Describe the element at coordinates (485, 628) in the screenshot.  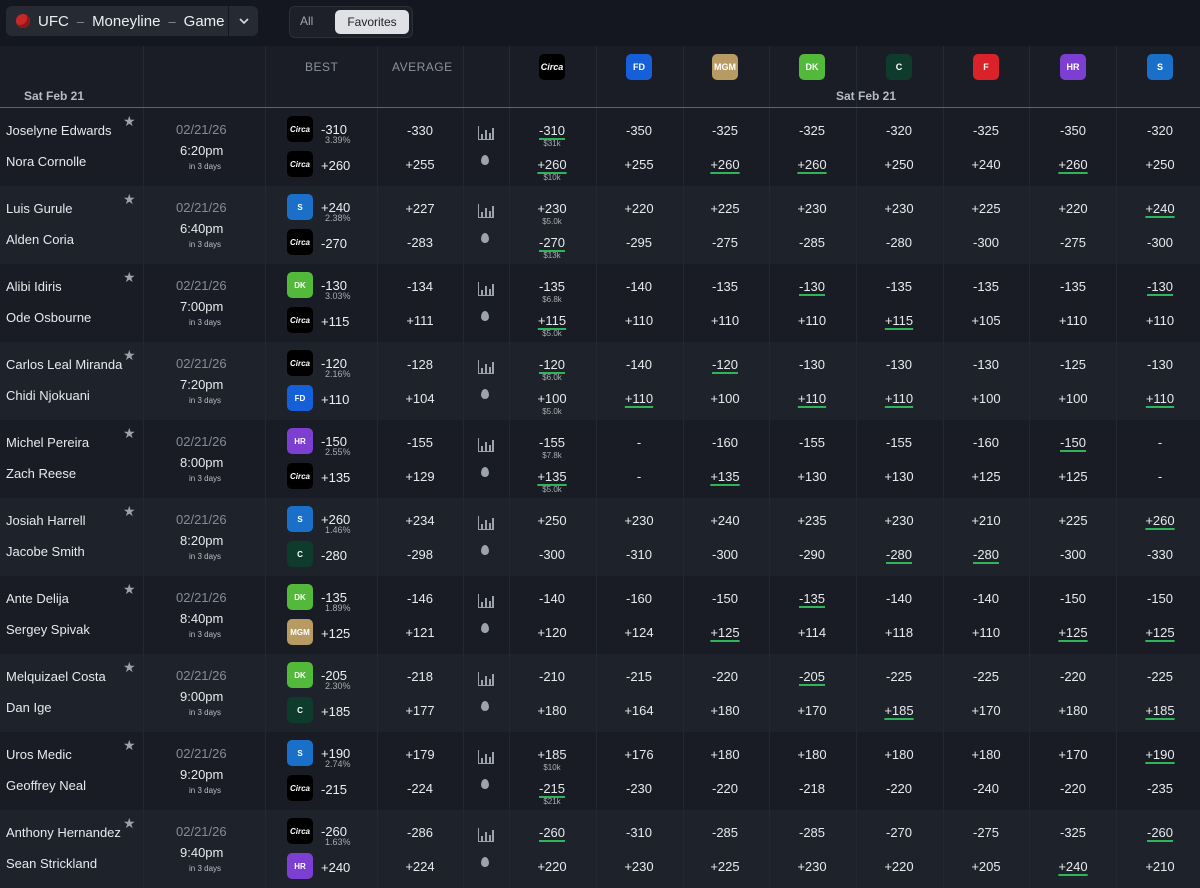
I see `water-drop-icon` at that location.